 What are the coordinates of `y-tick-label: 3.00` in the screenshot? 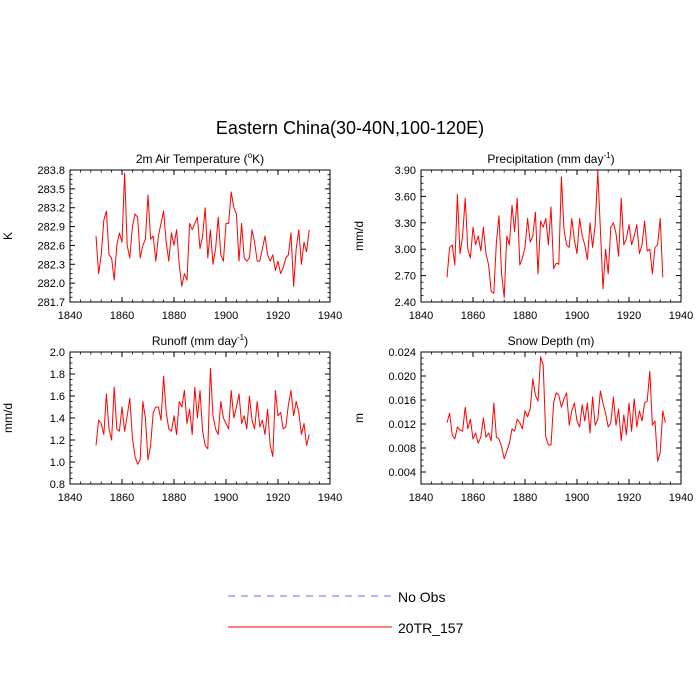 It's located at (405, 250).